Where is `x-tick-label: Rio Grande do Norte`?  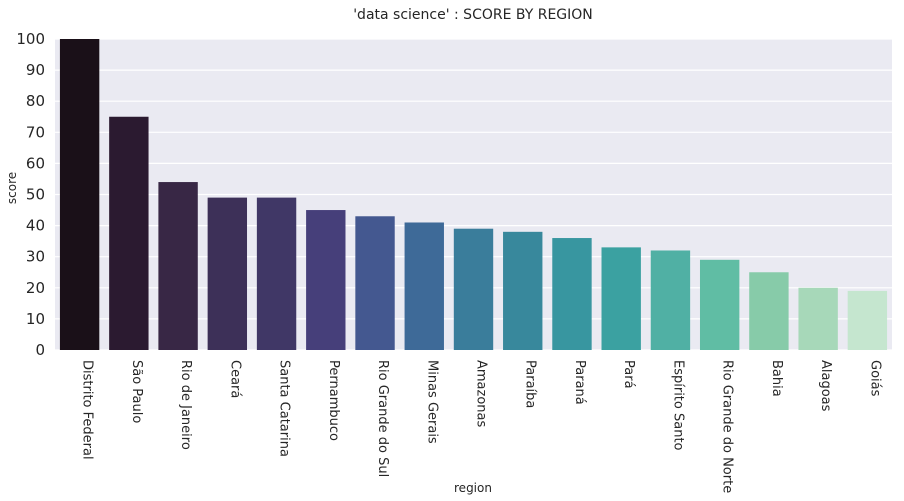
x-tick-label: Rio Grande do Norte is located at coordinates (727, 426).